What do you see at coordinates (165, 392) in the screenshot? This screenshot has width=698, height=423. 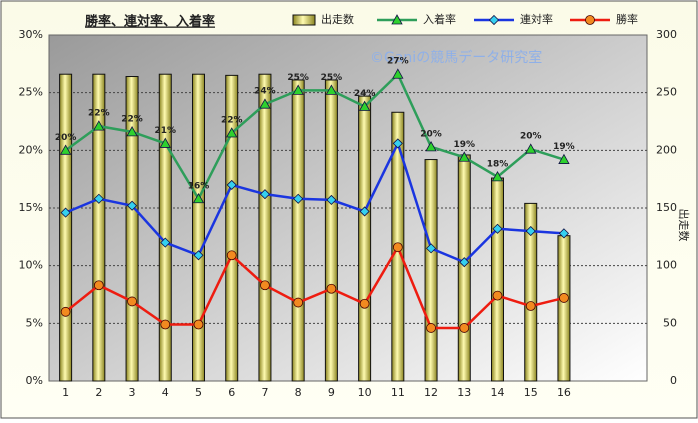 I see `x-tick-label: 4` at bounding box center [165, 392].